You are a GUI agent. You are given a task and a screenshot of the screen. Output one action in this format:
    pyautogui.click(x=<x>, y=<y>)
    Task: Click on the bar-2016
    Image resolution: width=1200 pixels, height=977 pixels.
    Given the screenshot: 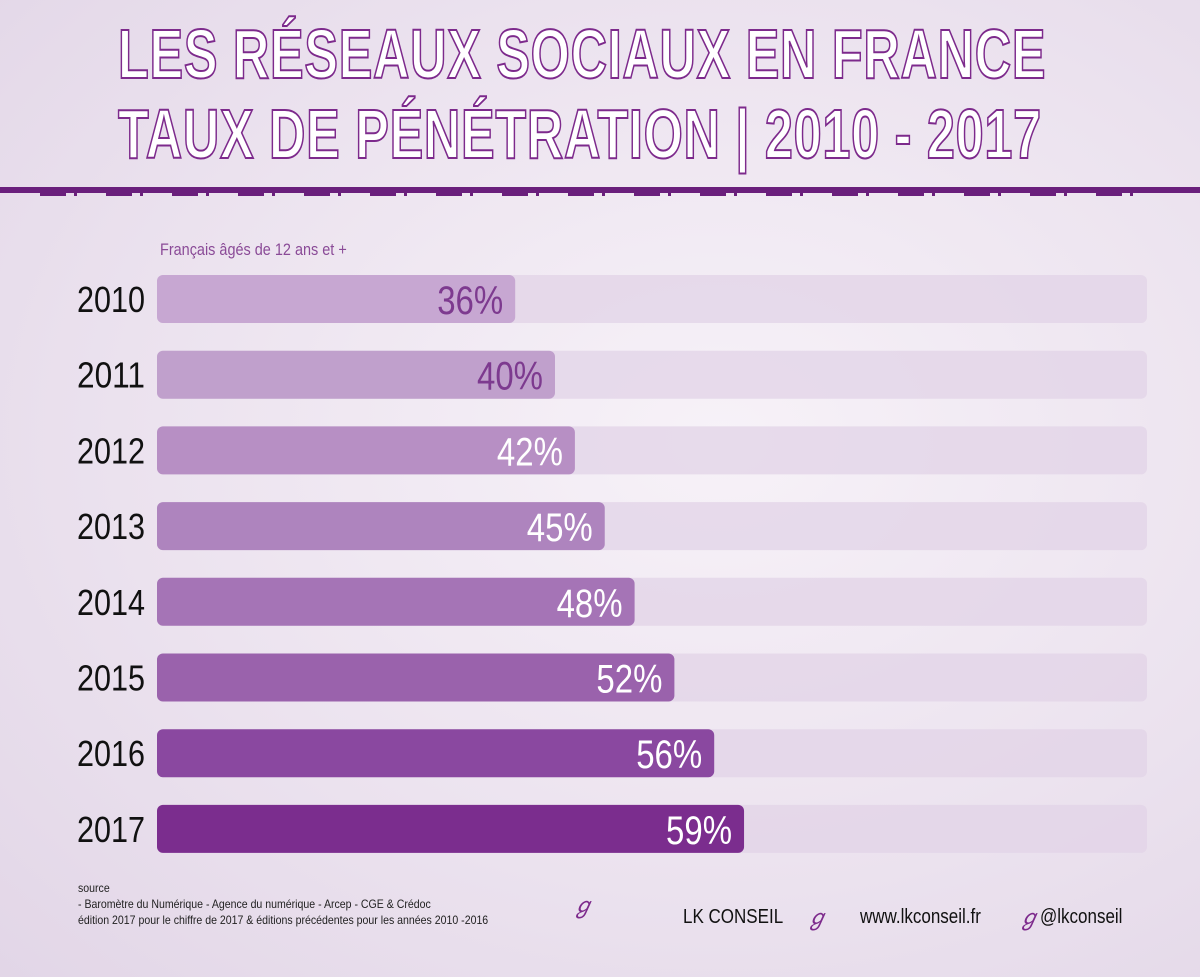 What is the action you would take?
    pyautogui.click(x=436, y=753)
    